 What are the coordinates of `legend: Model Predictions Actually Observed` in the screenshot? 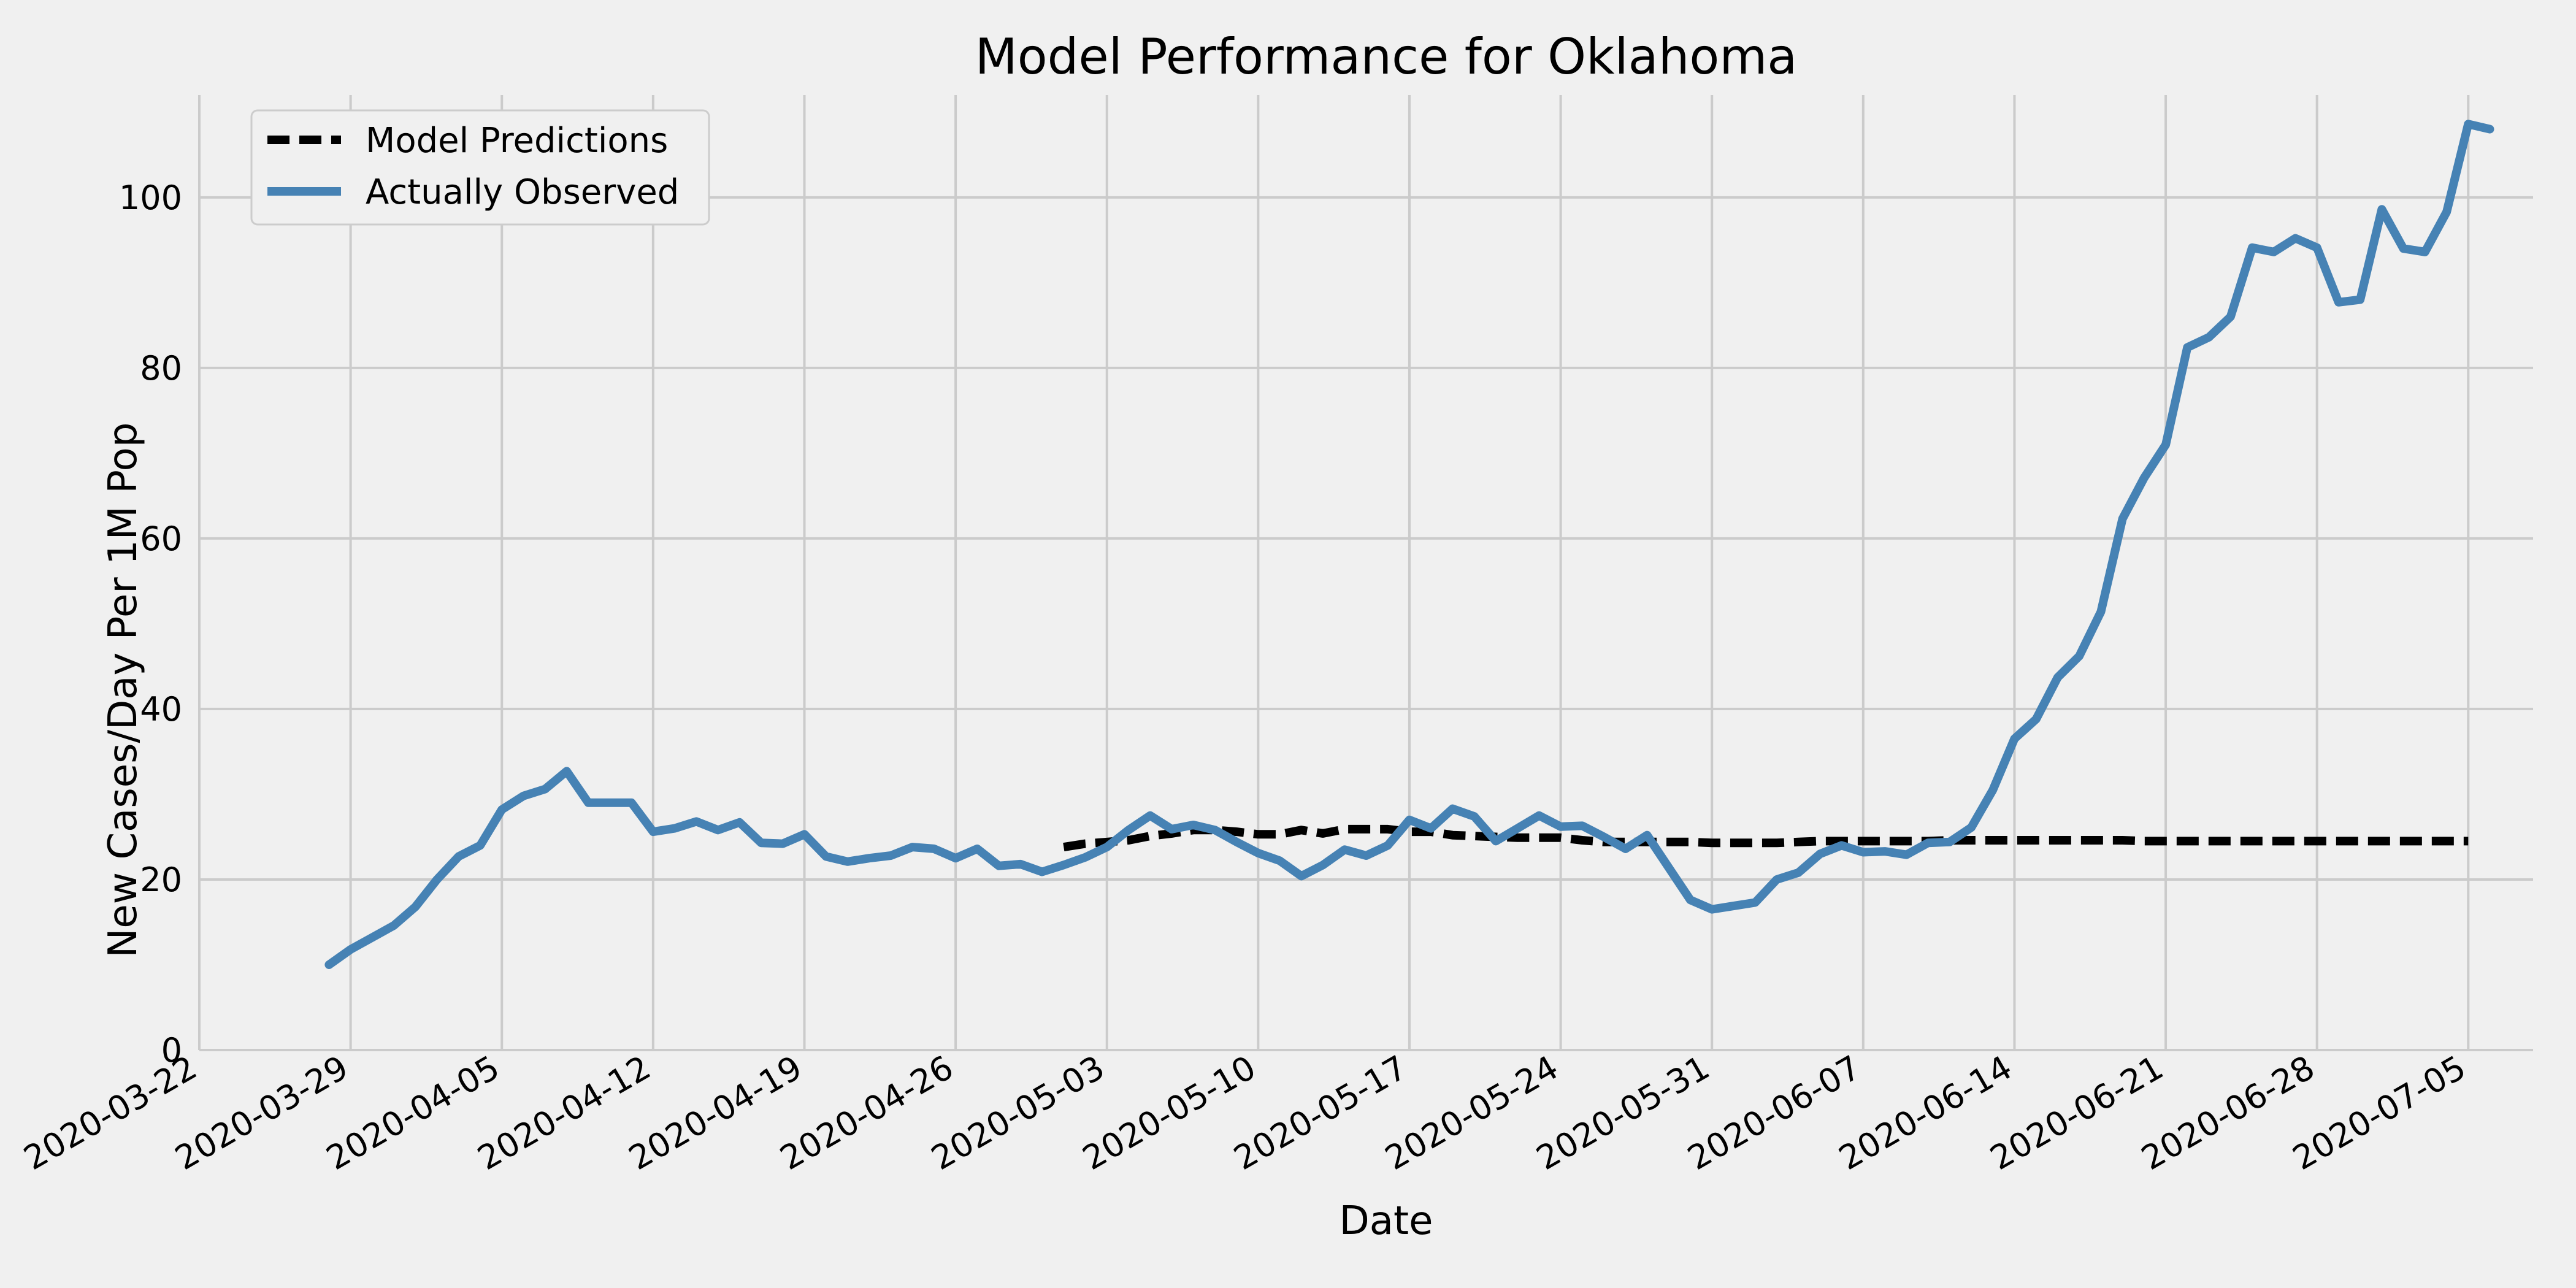 It's located at (480, 167).